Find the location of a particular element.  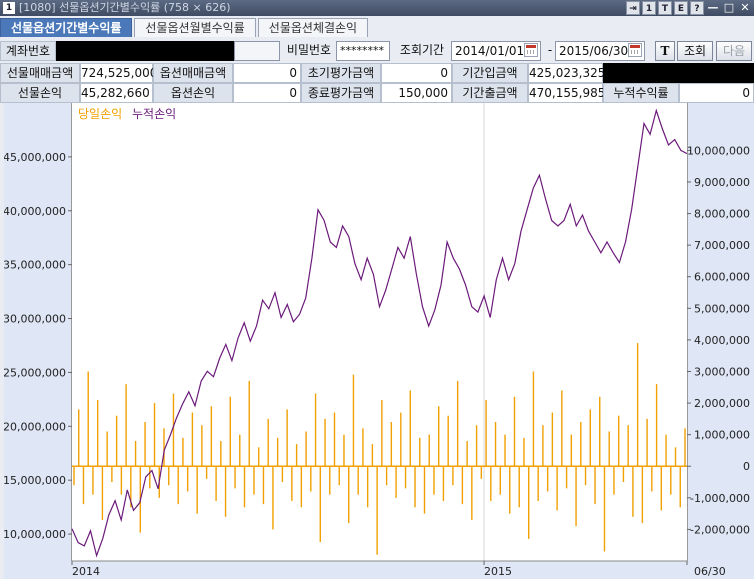

period-withdrawal-value: 470,155,985 is located at coordinates (566, 93).